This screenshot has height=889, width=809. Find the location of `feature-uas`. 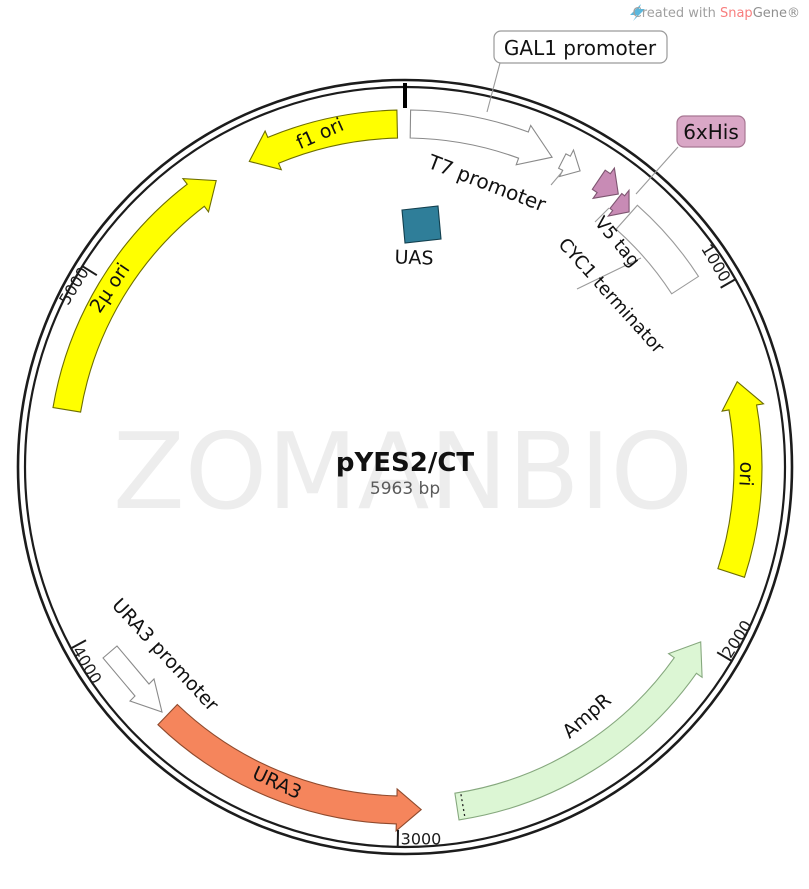

feature-uas is located at coordinates (421, 224).